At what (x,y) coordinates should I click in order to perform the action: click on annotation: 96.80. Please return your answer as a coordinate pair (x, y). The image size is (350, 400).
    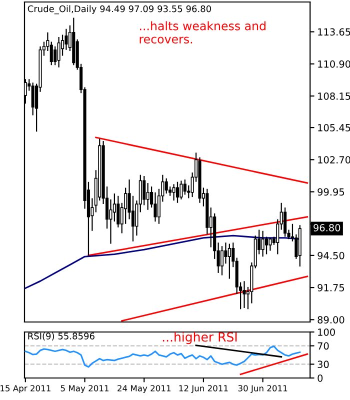
    Looking at the image, I should click on (327, 228).